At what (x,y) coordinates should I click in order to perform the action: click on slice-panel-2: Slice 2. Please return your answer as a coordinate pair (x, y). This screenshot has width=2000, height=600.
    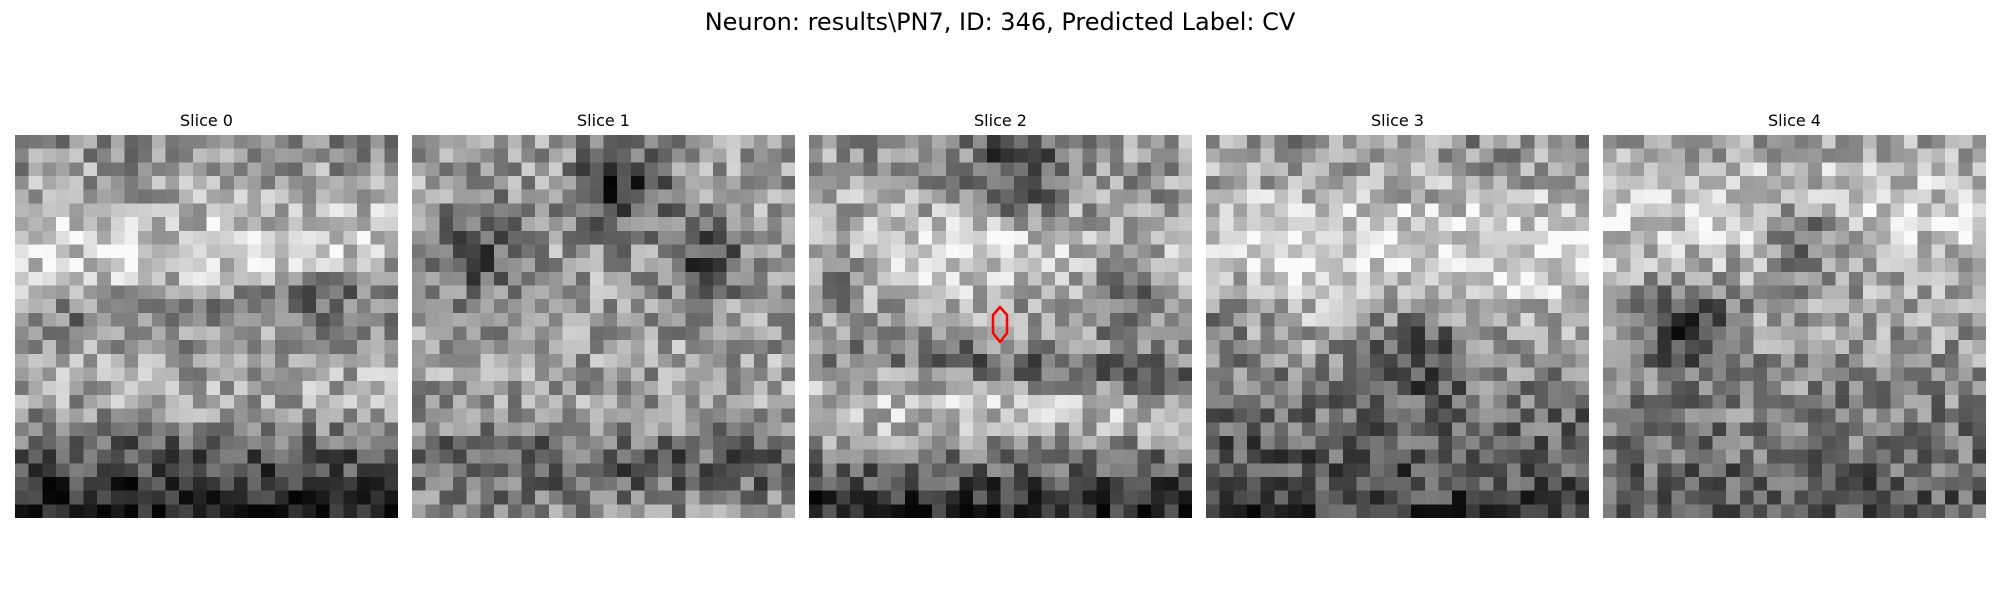
    Looking at the image, I should click on (1000, 313).